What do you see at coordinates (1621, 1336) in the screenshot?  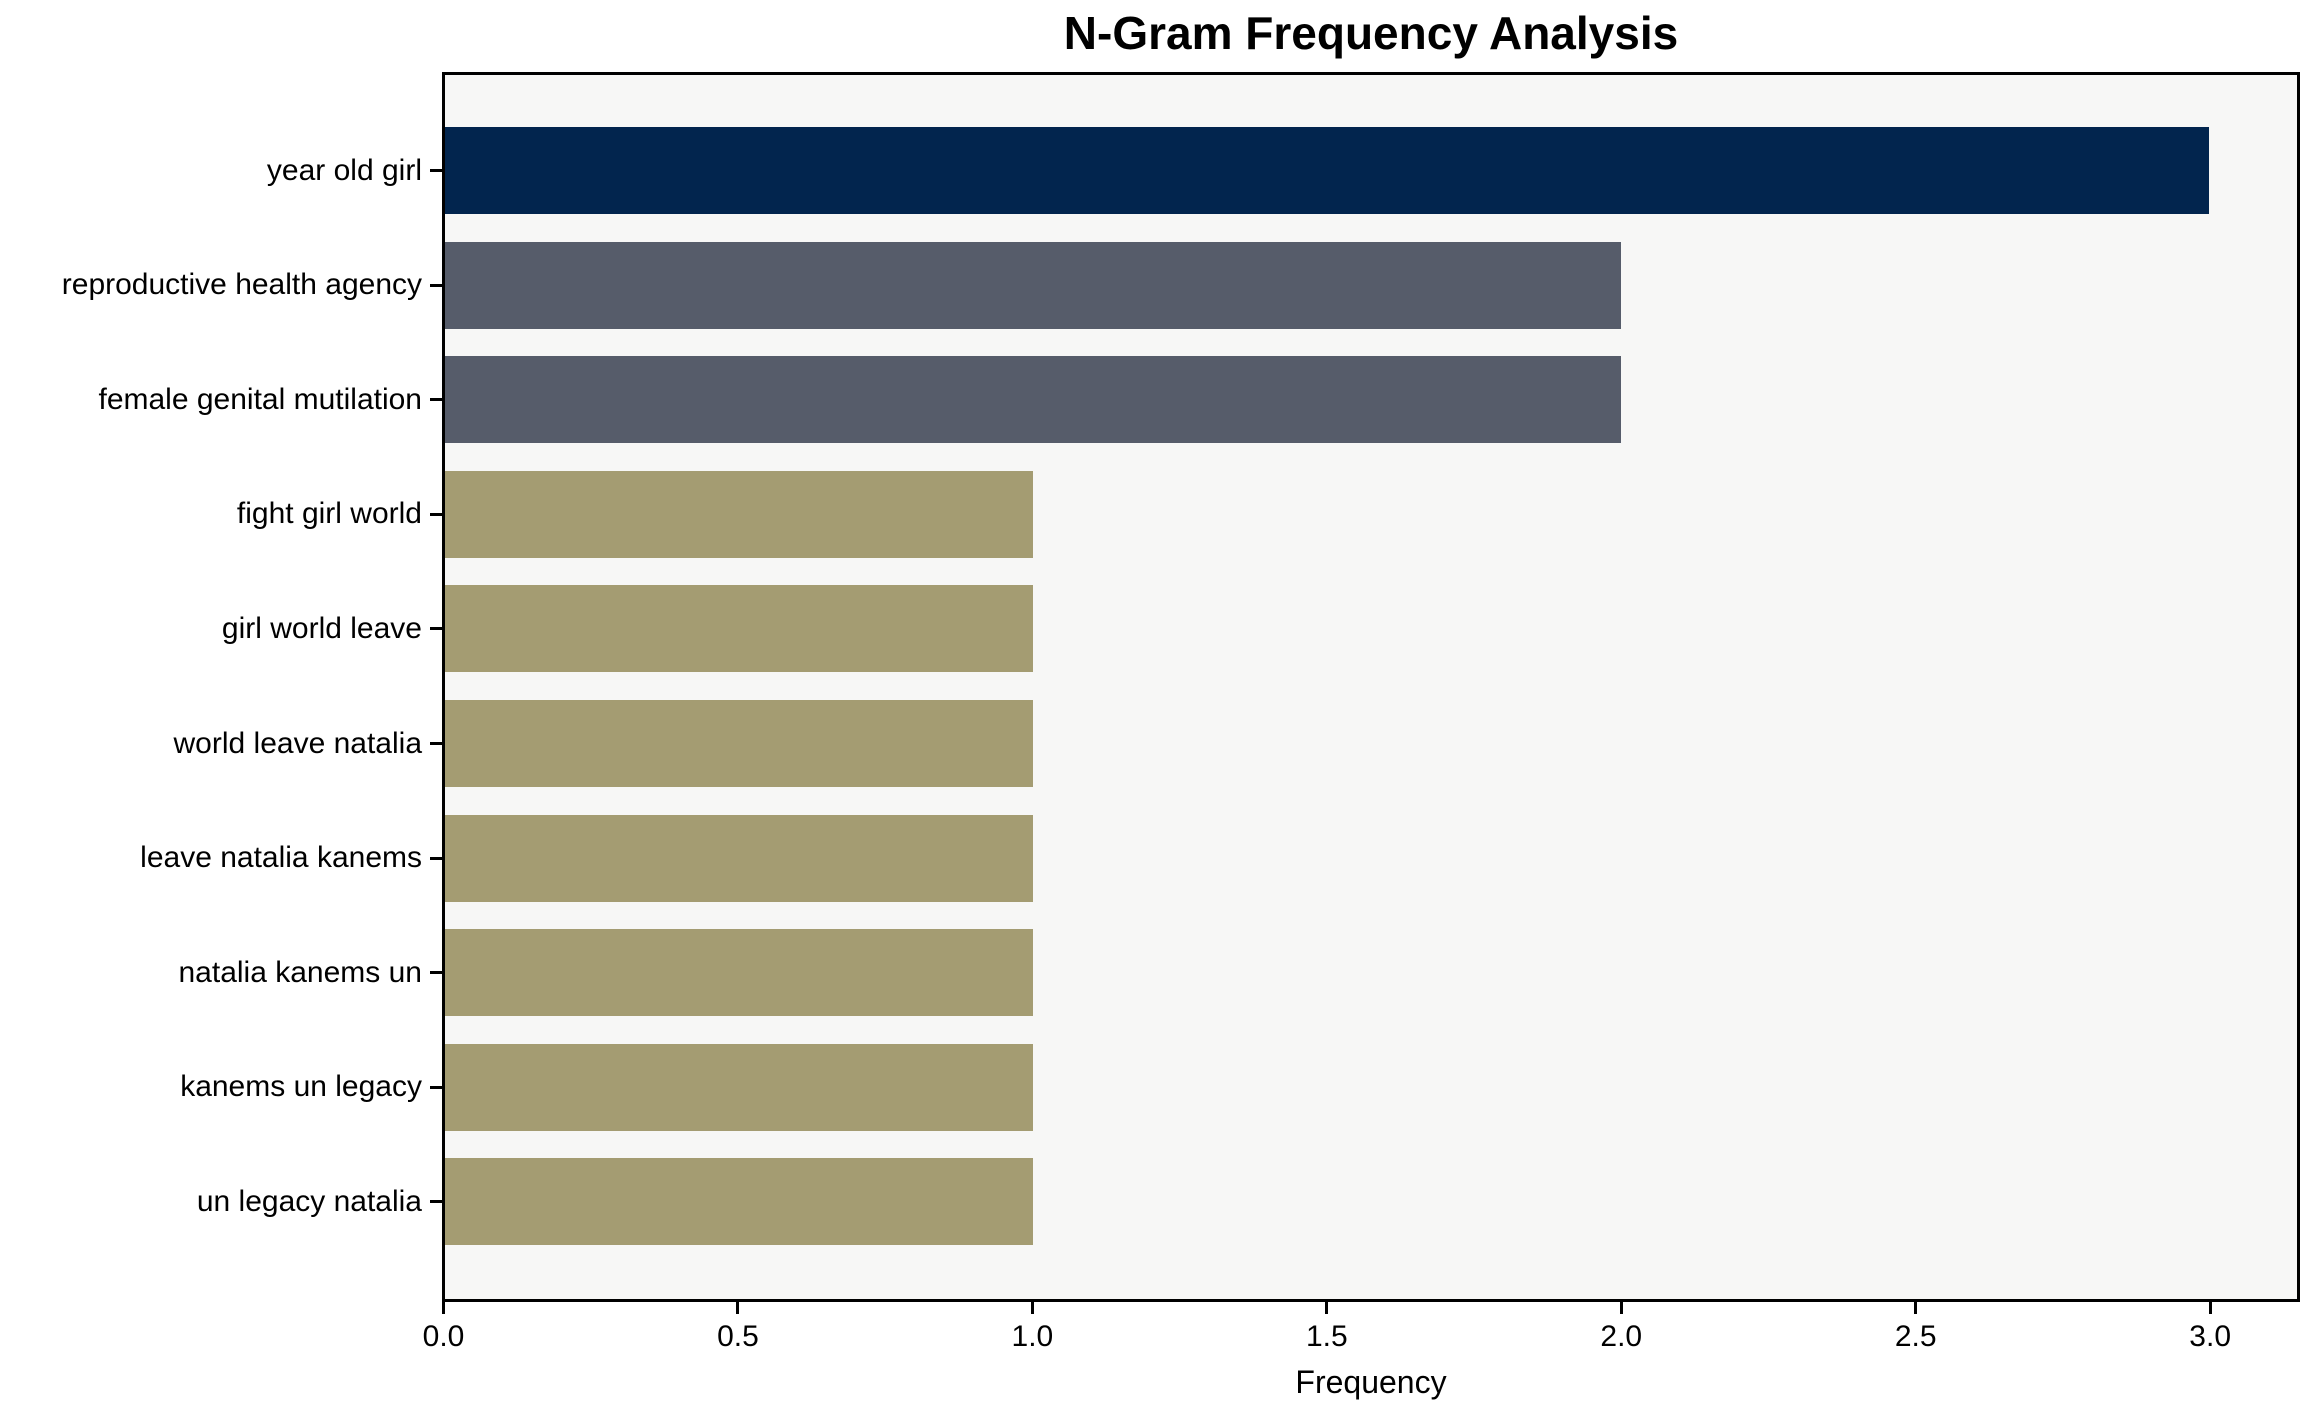 I see `x-tick-label: 2.0` at bounding box center [1621, 1336].